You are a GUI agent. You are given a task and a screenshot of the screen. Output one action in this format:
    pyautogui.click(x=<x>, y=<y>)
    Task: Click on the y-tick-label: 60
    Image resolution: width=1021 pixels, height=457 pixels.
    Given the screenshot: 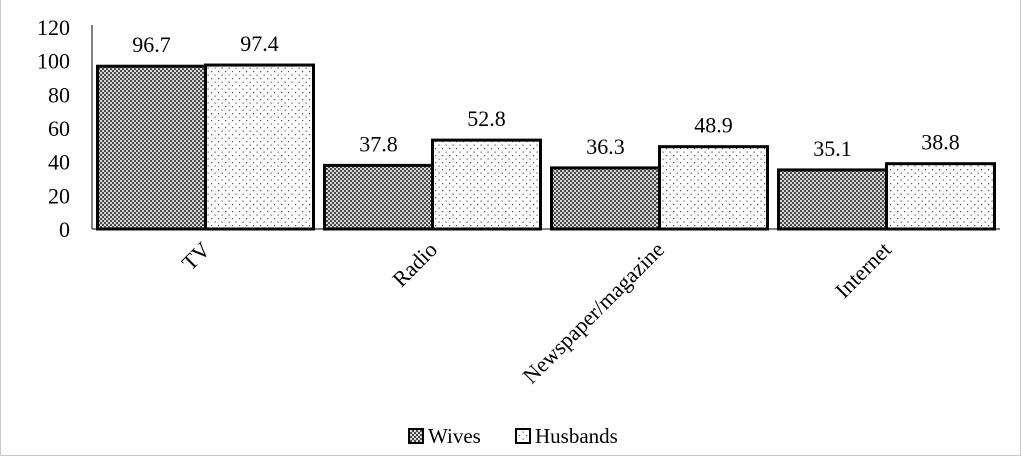 What is the action you would take?
    pyautogui.click(x=59, y=128)
    